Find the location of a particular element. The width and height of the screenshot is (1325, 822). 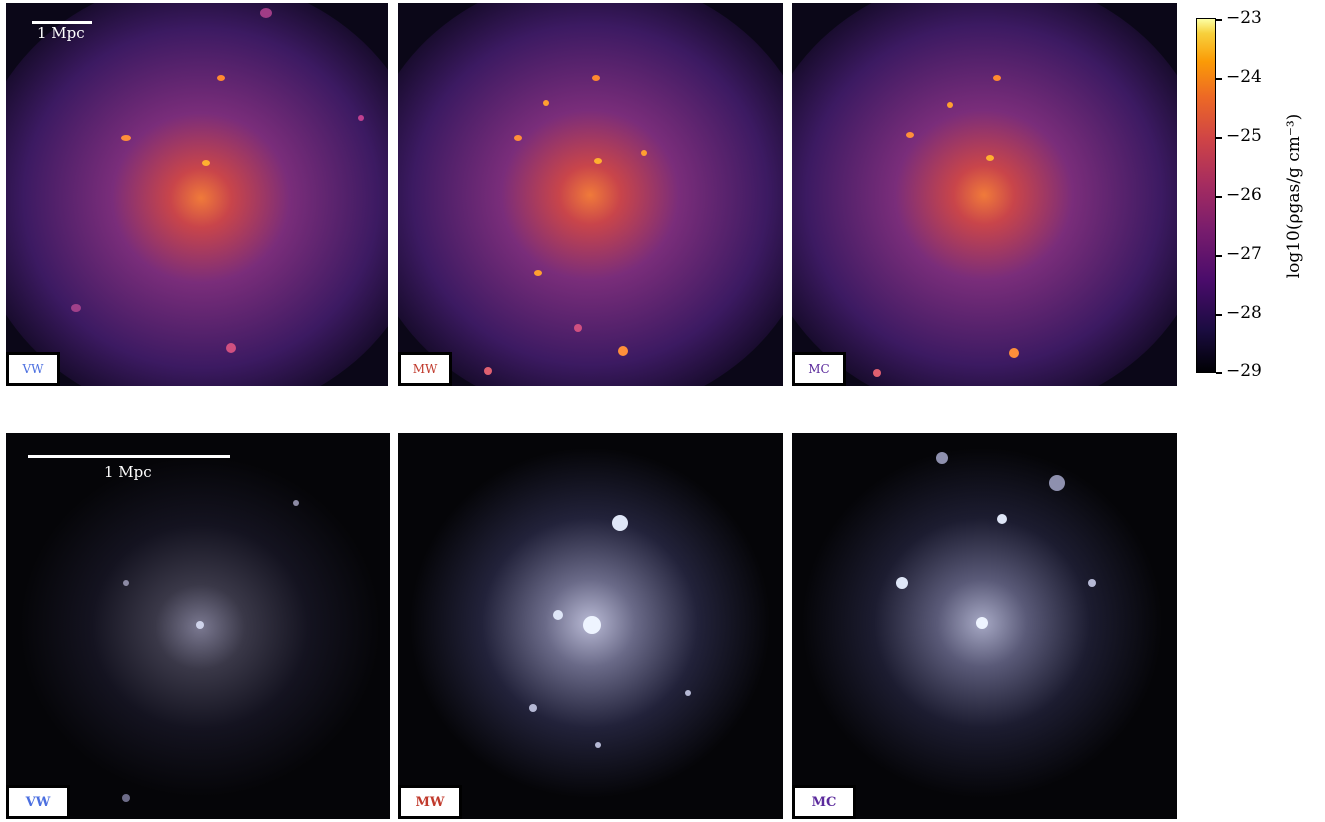

gas-density-panel-vw: 1 Mpc VW is located at coordinates (197, 194).